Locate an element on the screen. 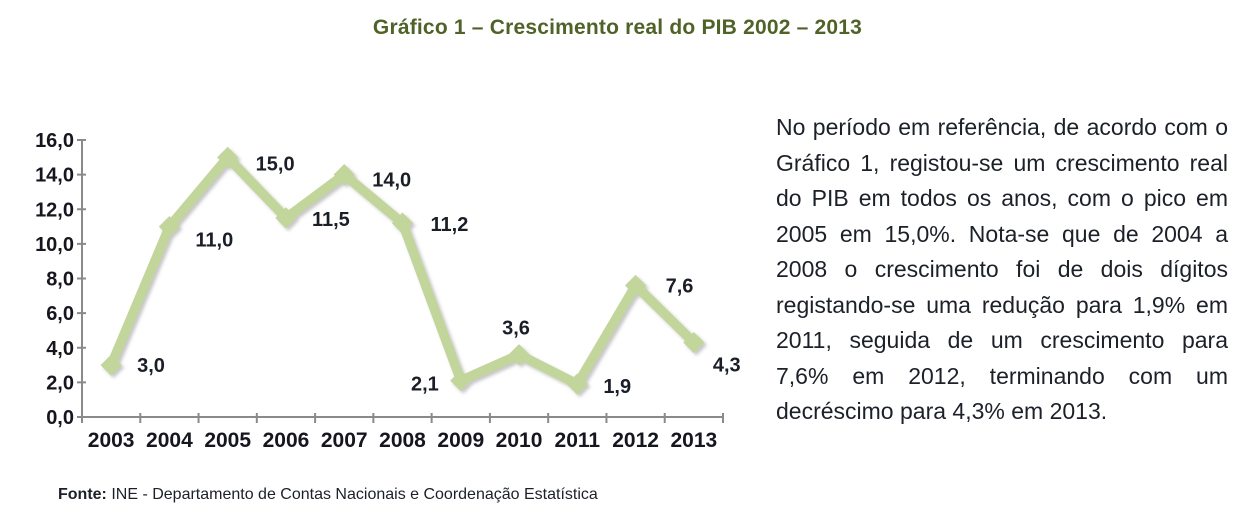 This screenshot has height=520, width=1235. svg-text: 15,0 is located at coordinates (275, 164).